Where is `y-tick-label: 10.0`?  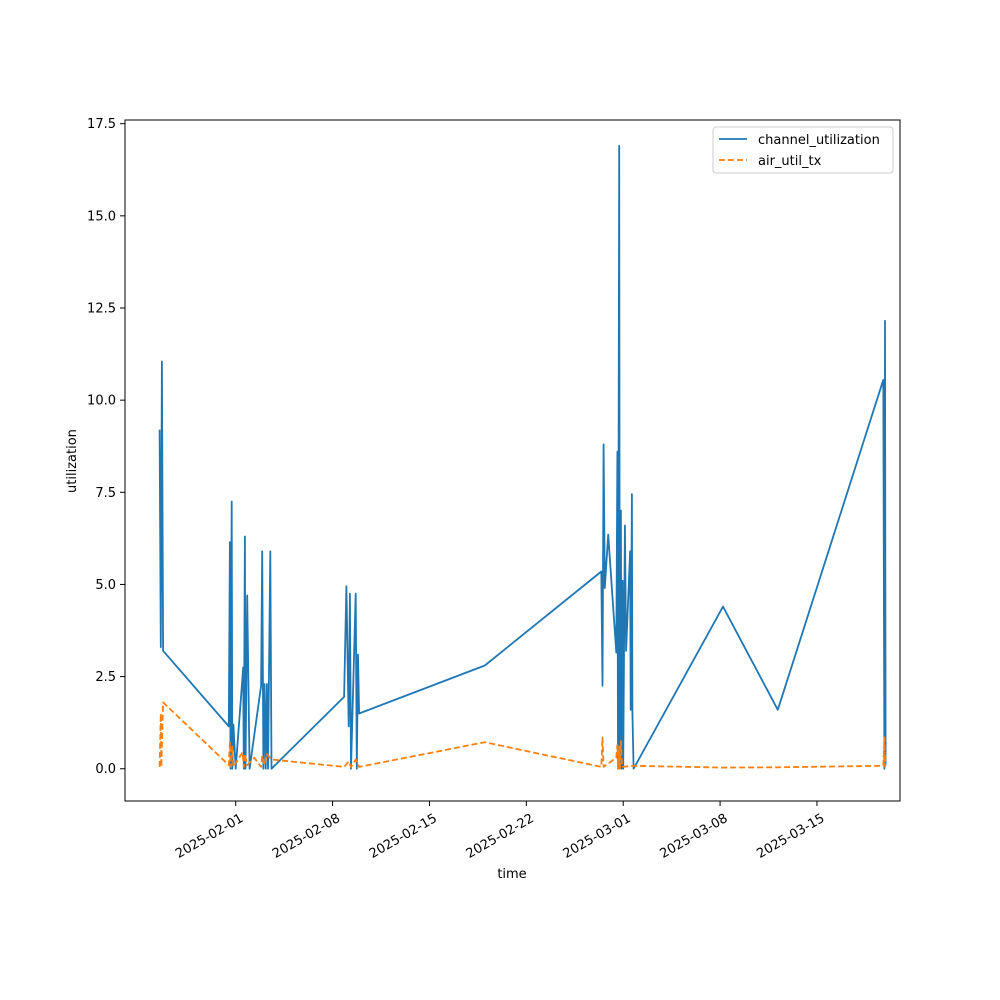 y-tick-label: 10.0 is located at coordinates (101, 401).